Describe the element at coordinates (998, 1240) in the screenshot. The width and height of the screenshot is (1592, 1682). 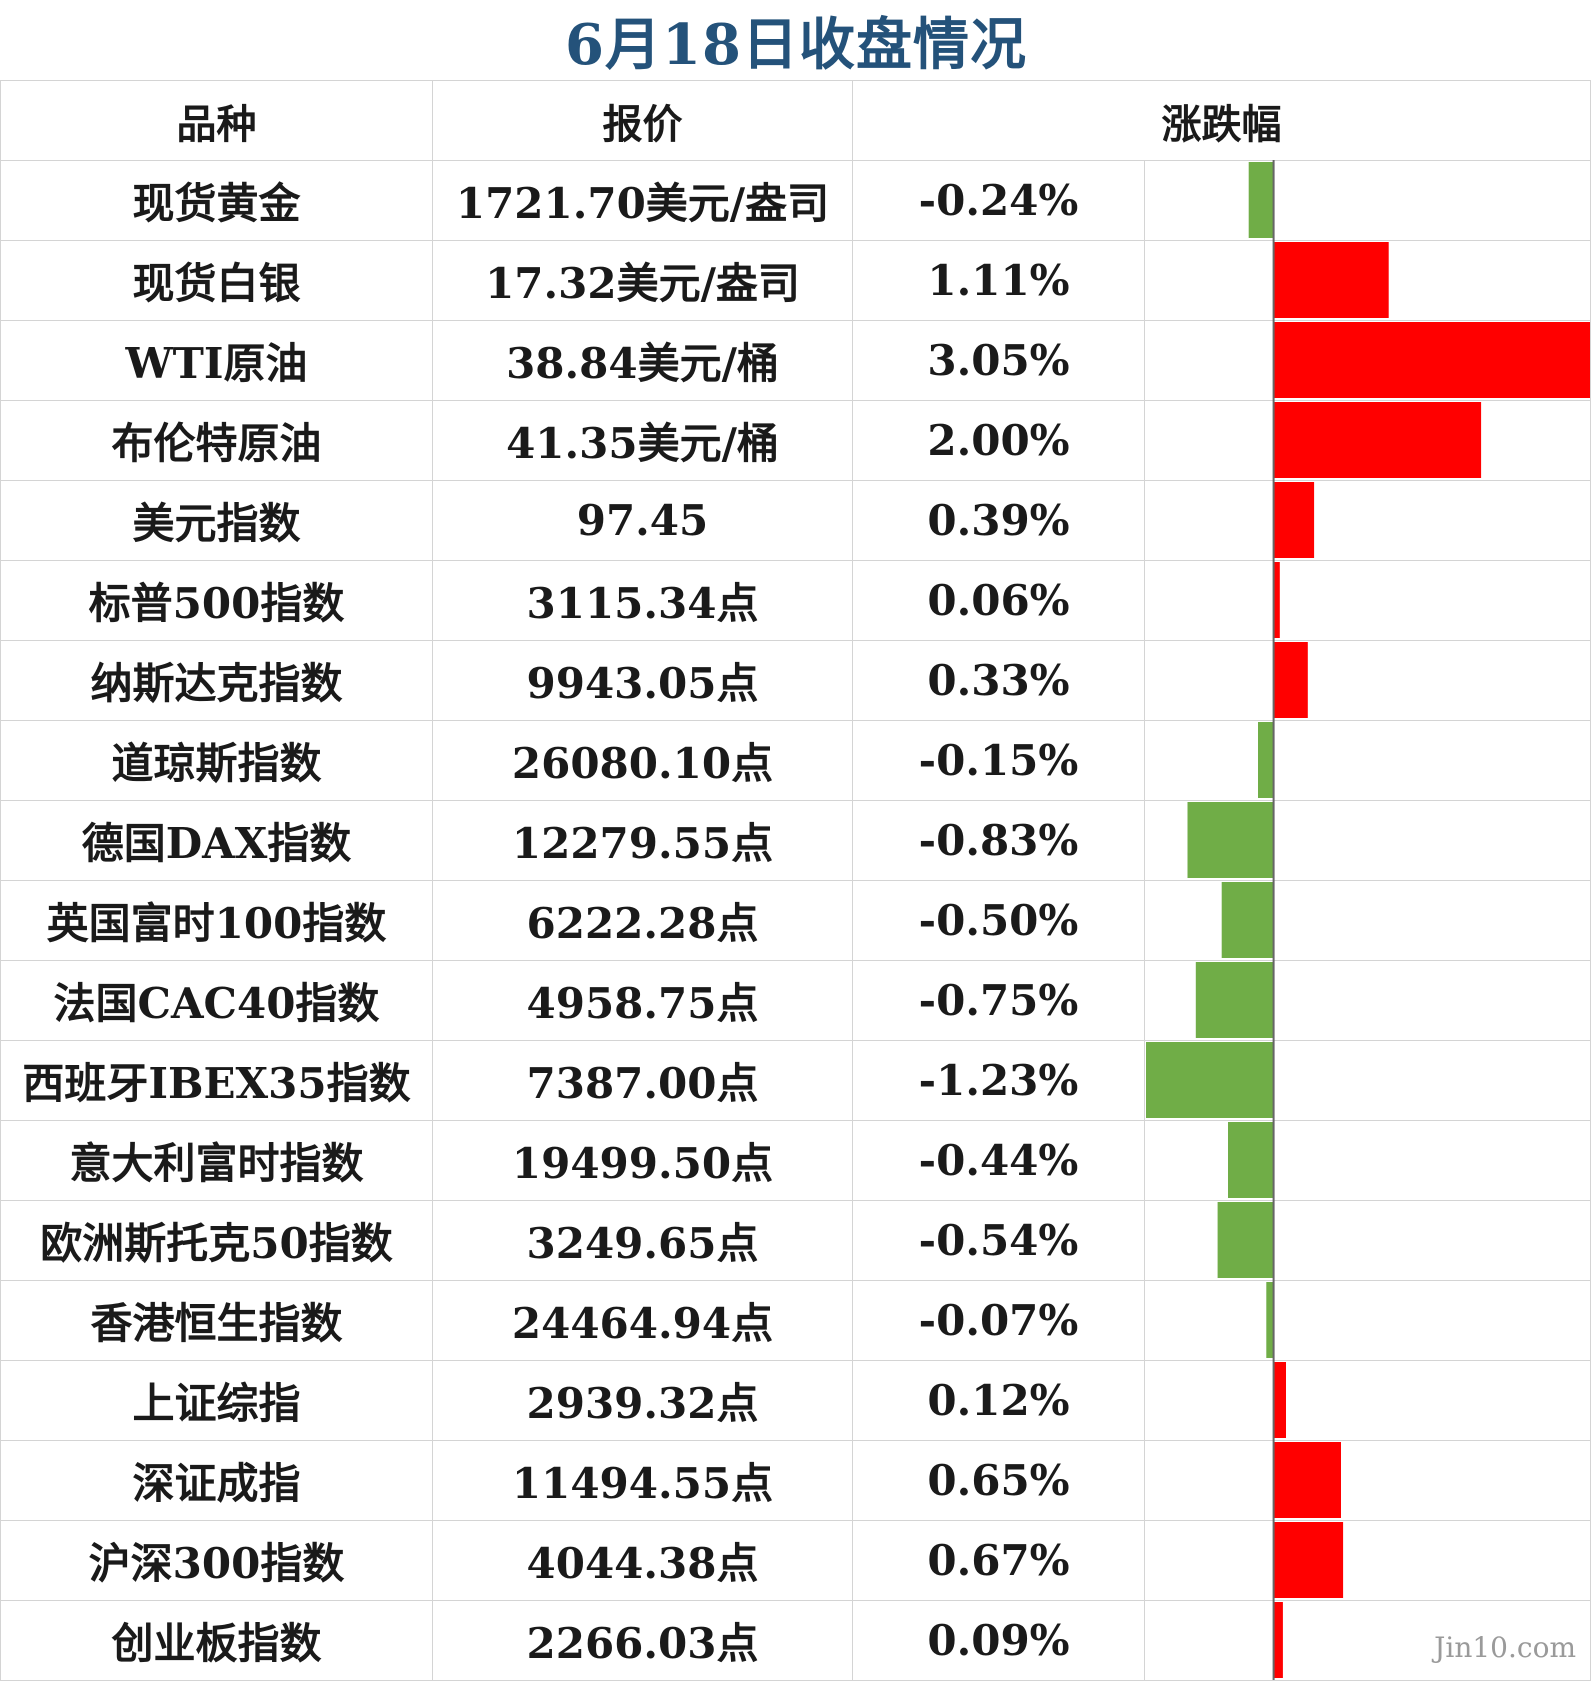
I see `row-change: -0.54%` at that location.